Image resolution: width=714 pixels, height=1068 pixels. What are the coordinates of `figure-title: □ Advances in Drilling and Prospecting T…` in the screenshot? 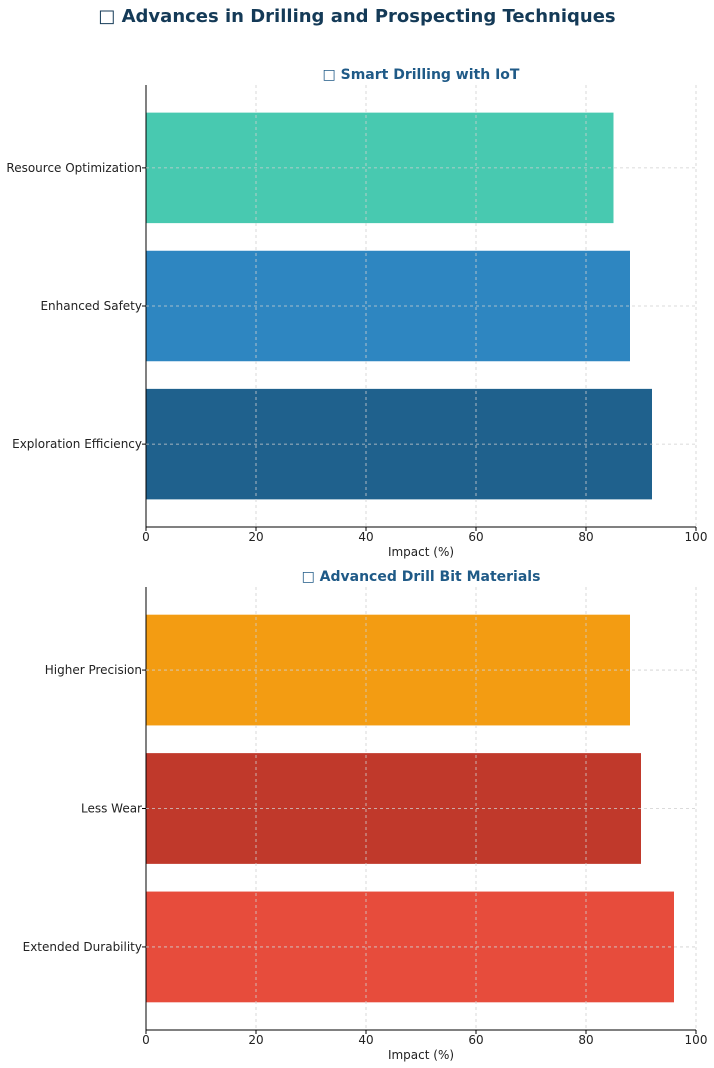 It's located at (356, 16).